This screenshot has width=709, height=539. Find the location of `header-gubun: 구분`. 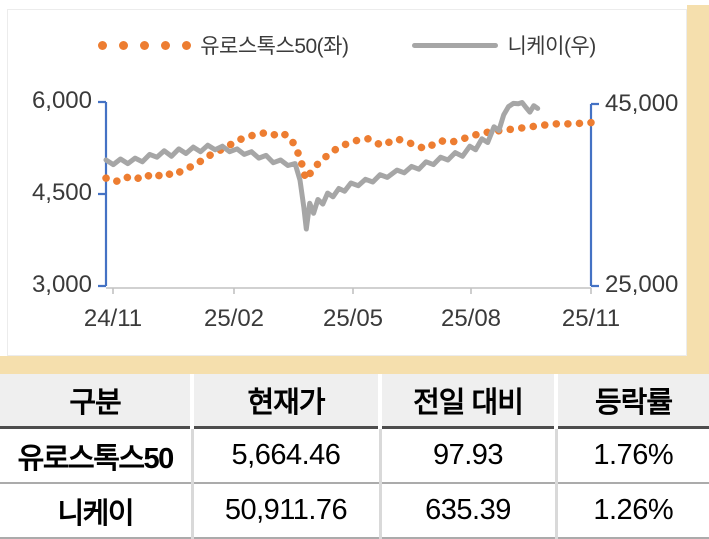

header-gubun: 구분 is located at coordinates (96, 401).